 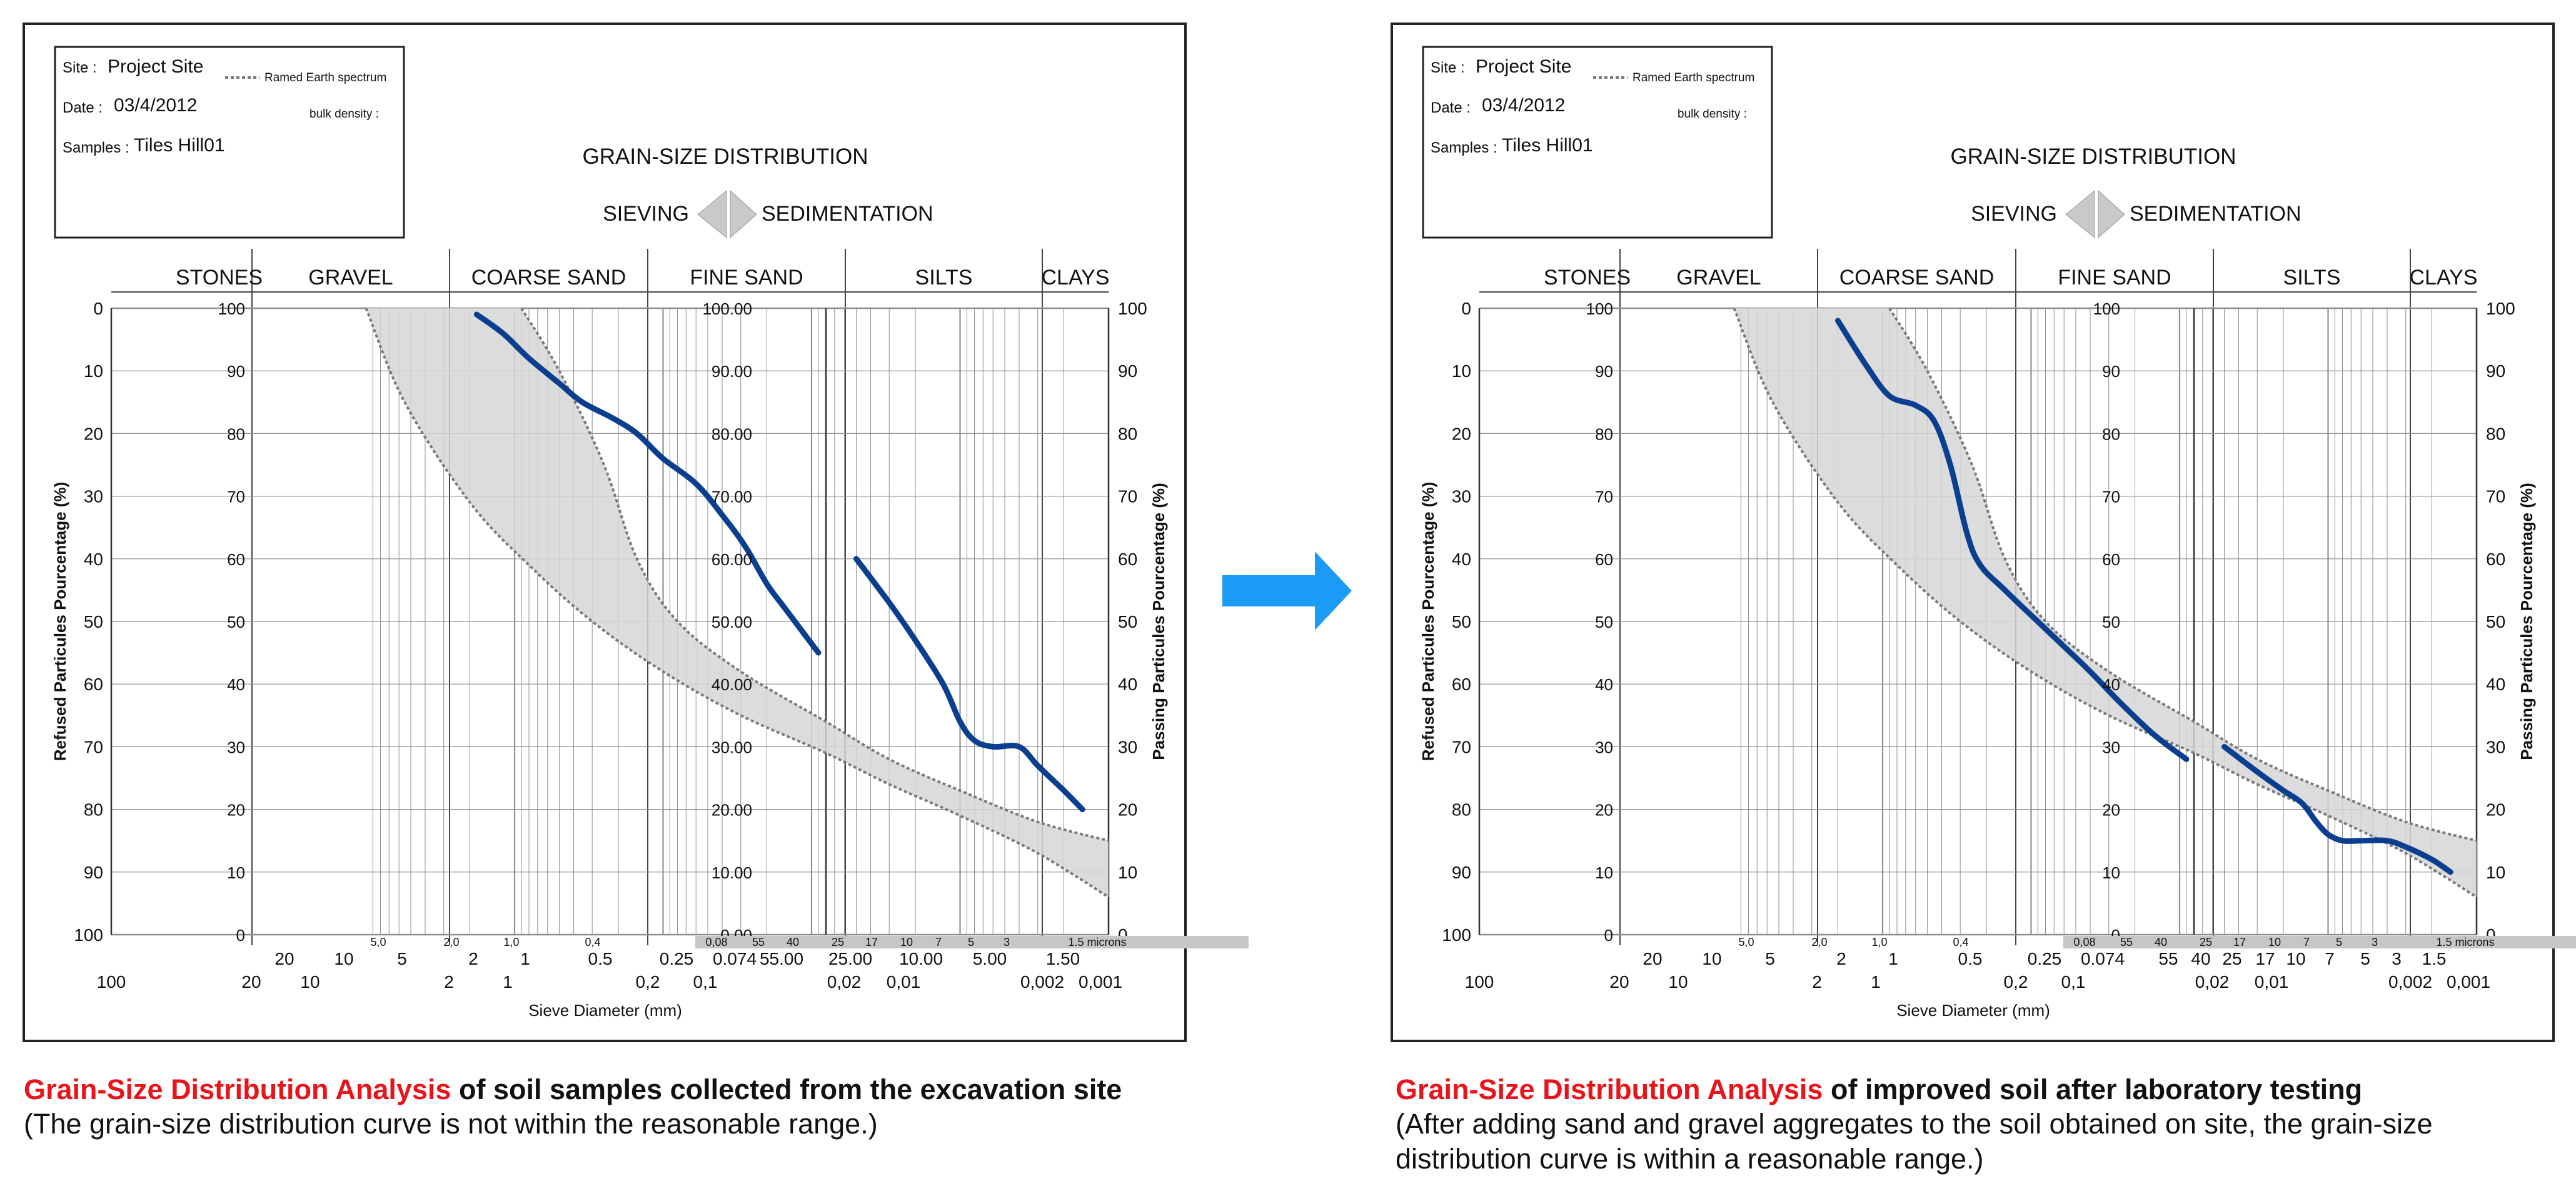 I want to click on date-value: 03/4/2012, so click(x=155, y=105).